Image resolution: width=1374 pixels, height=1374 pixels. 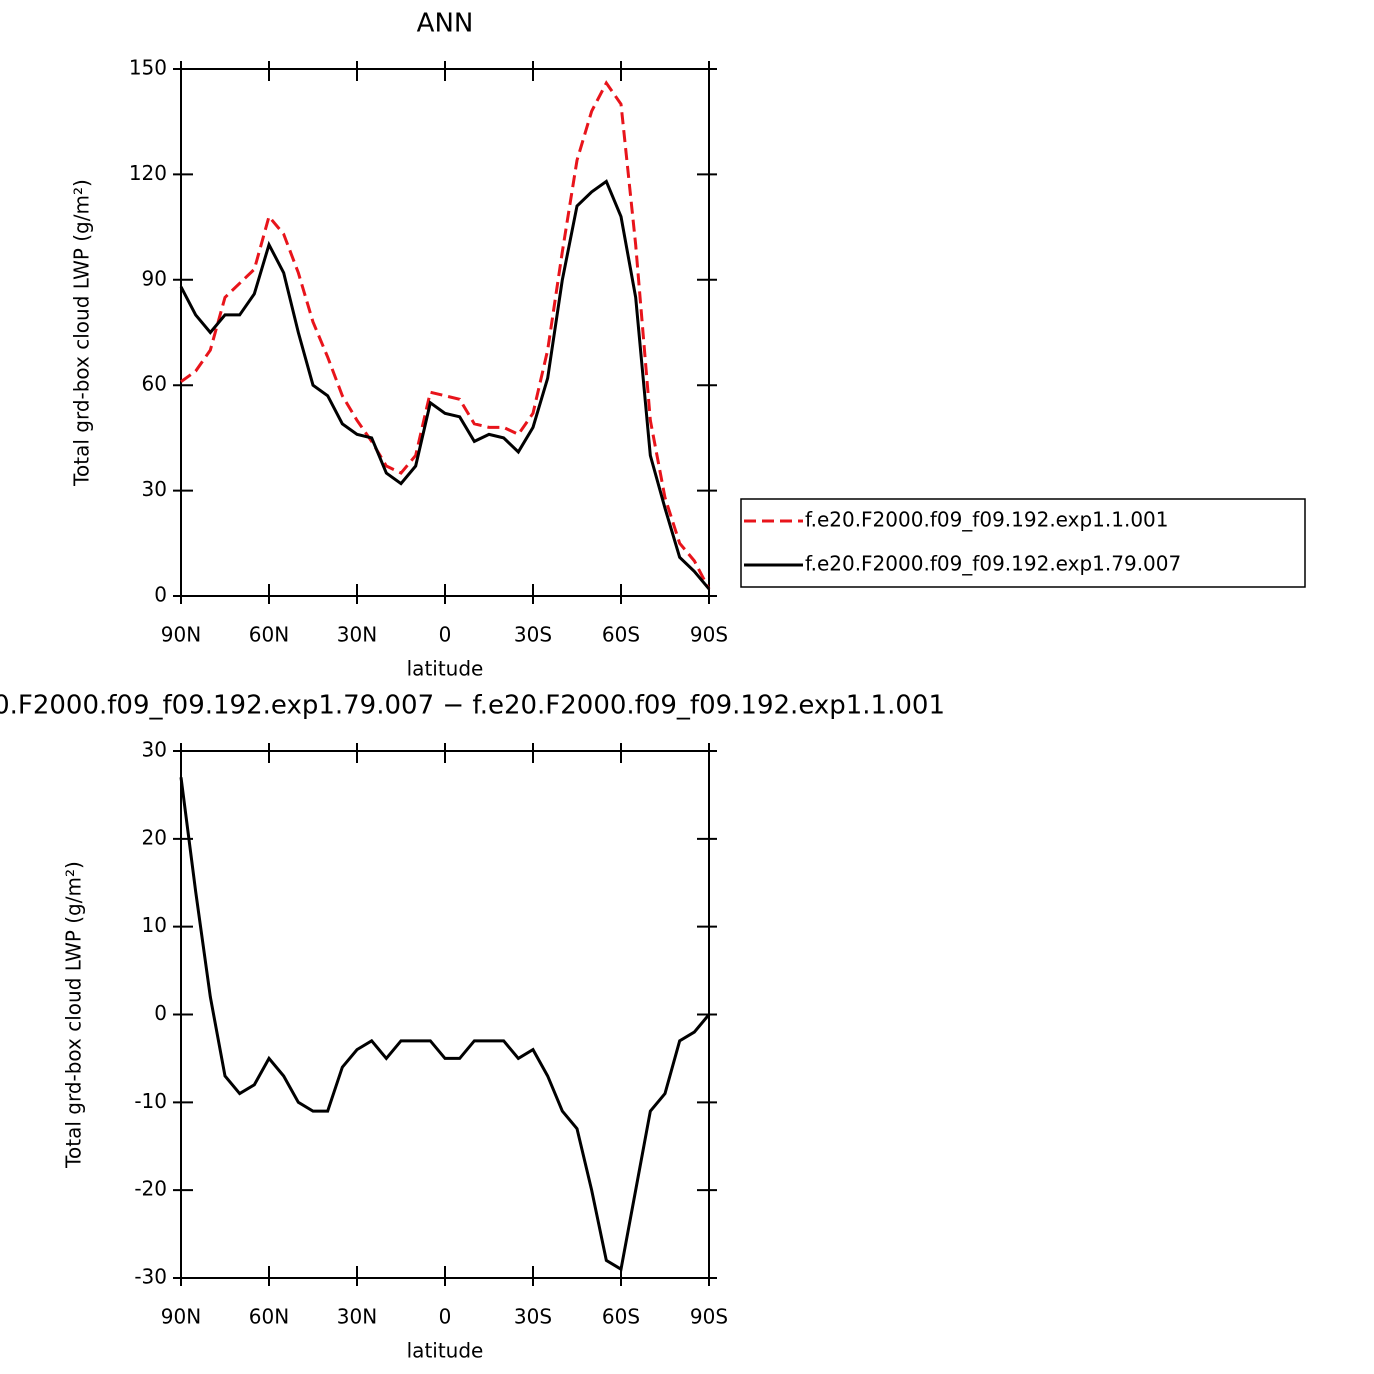 I want to click on y-tick-label: 10, so click(x=154, y=925).